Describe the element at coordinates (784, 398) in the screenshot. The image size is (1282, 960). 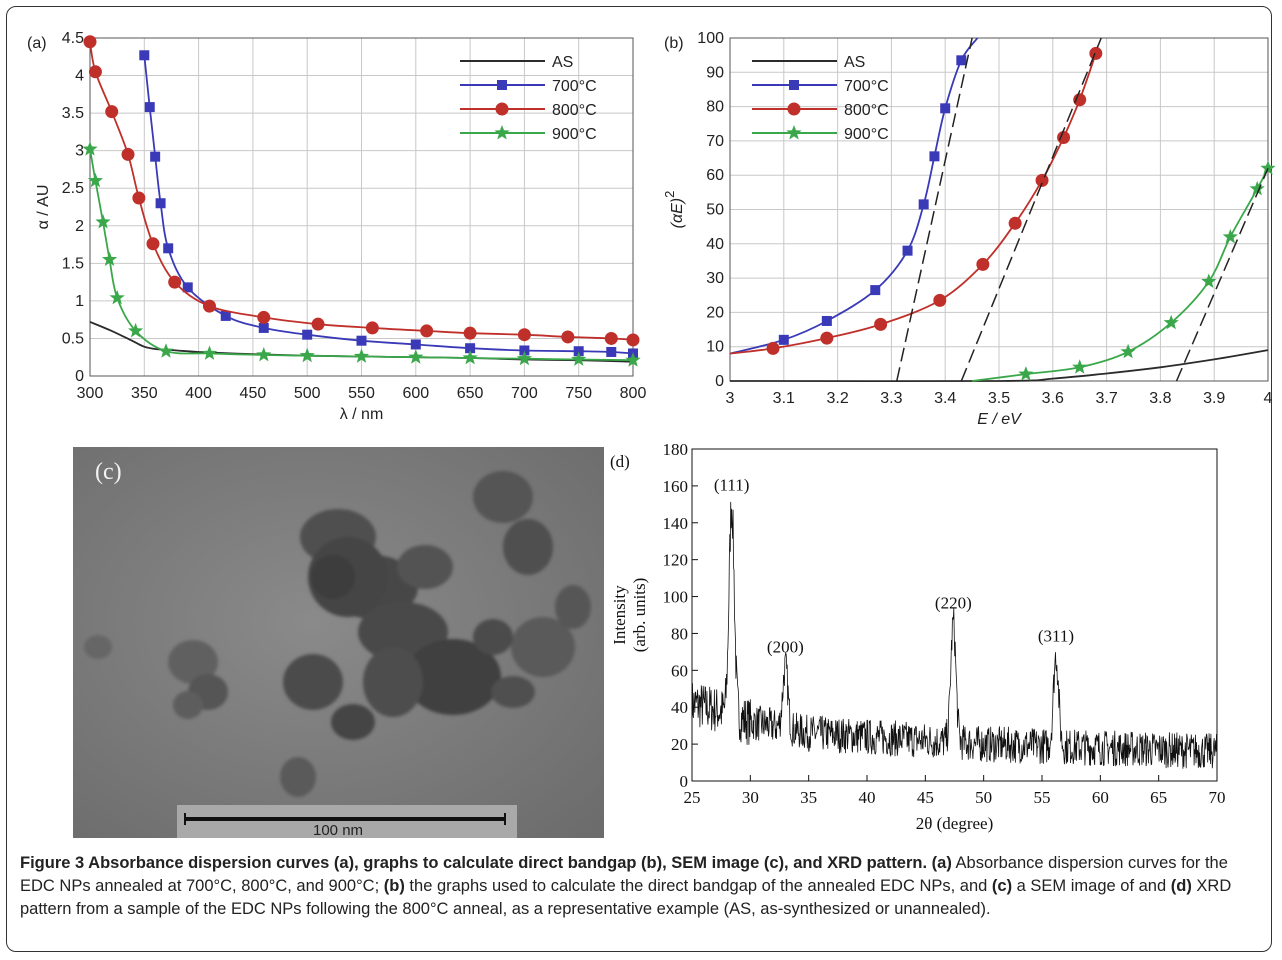
I see `x-tick-label: 3.1` at that location.